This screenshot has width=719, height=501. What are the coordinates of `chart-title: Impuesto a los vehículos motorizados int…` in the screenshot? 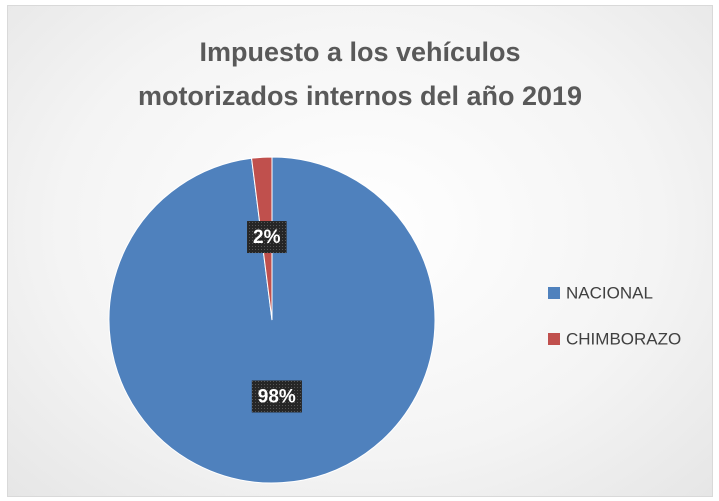 It's located at (360, 74).